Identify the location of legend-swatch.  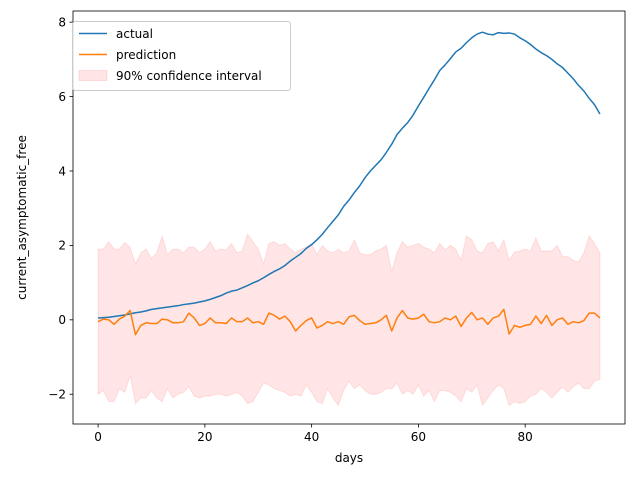
(93, 75).